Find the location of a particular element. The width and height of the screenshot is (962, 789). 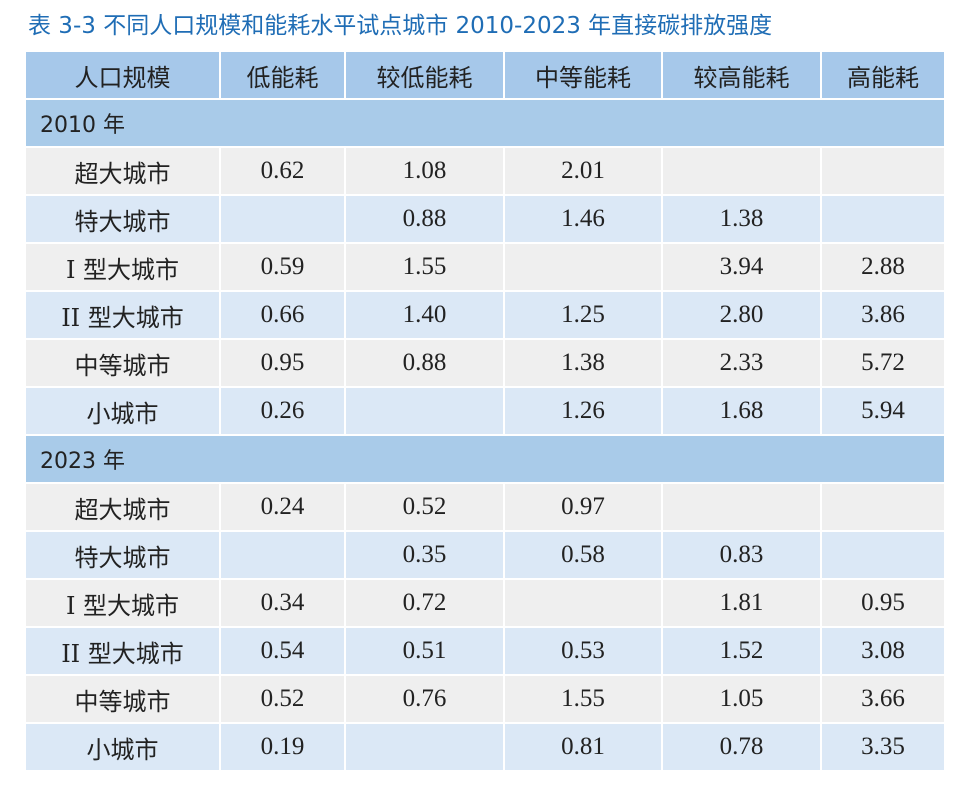

section-row: 2010 年 is located at coordinates (485, 123).